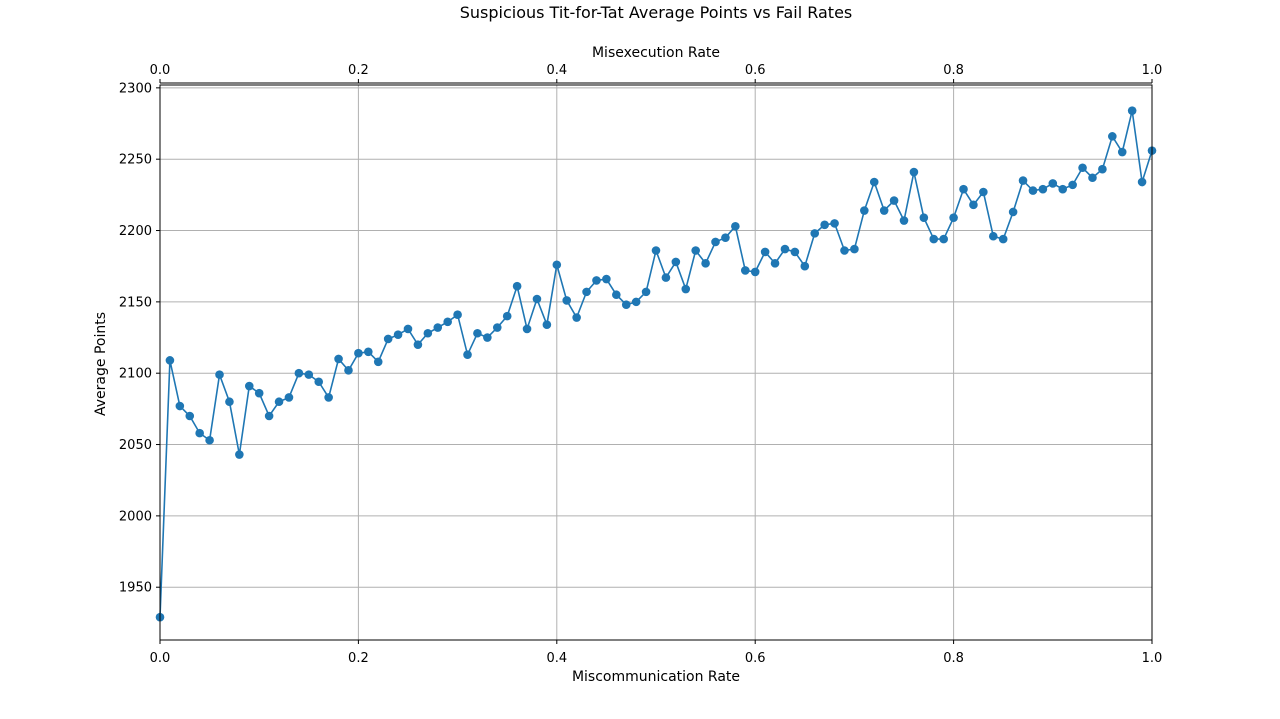 The height and width of the screenshot is (719, 1280). I want to click on y-tick-label: 2100, so click(135, 374).